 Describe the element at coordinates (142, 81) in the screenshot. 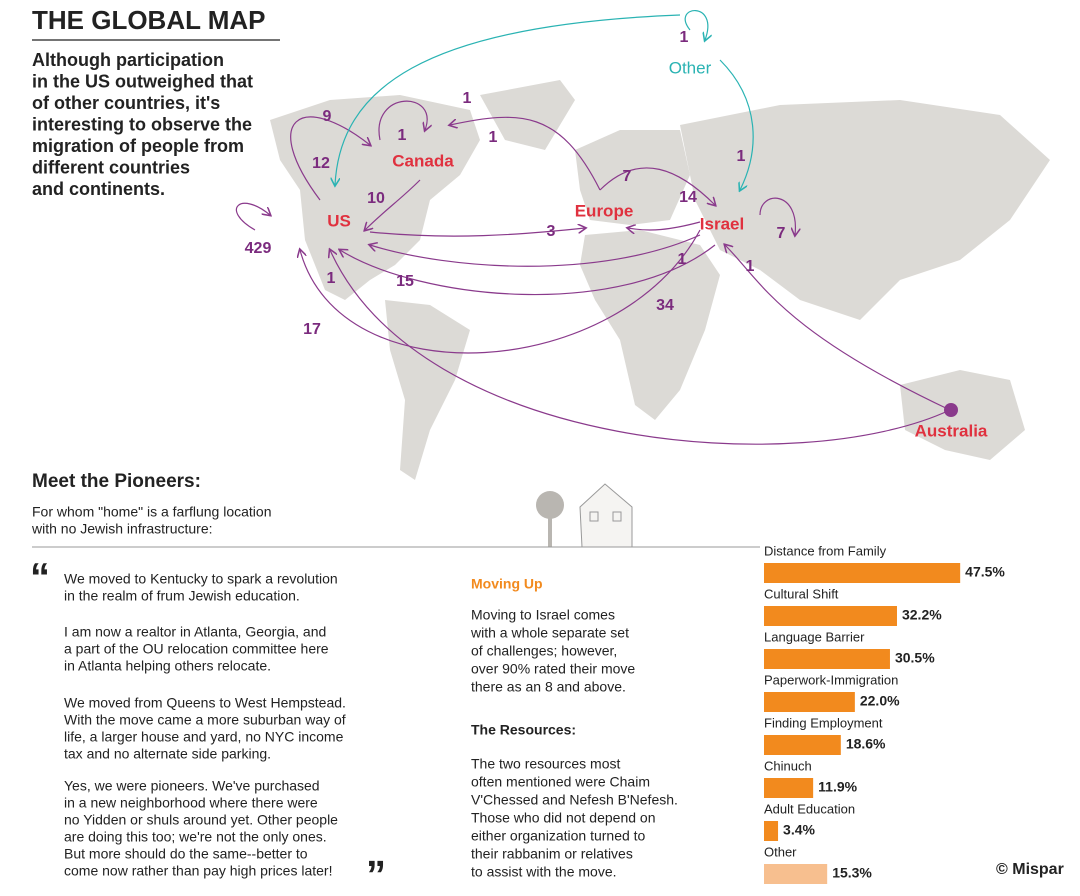

I see `intro-line: in the US outweighed that` at that location.